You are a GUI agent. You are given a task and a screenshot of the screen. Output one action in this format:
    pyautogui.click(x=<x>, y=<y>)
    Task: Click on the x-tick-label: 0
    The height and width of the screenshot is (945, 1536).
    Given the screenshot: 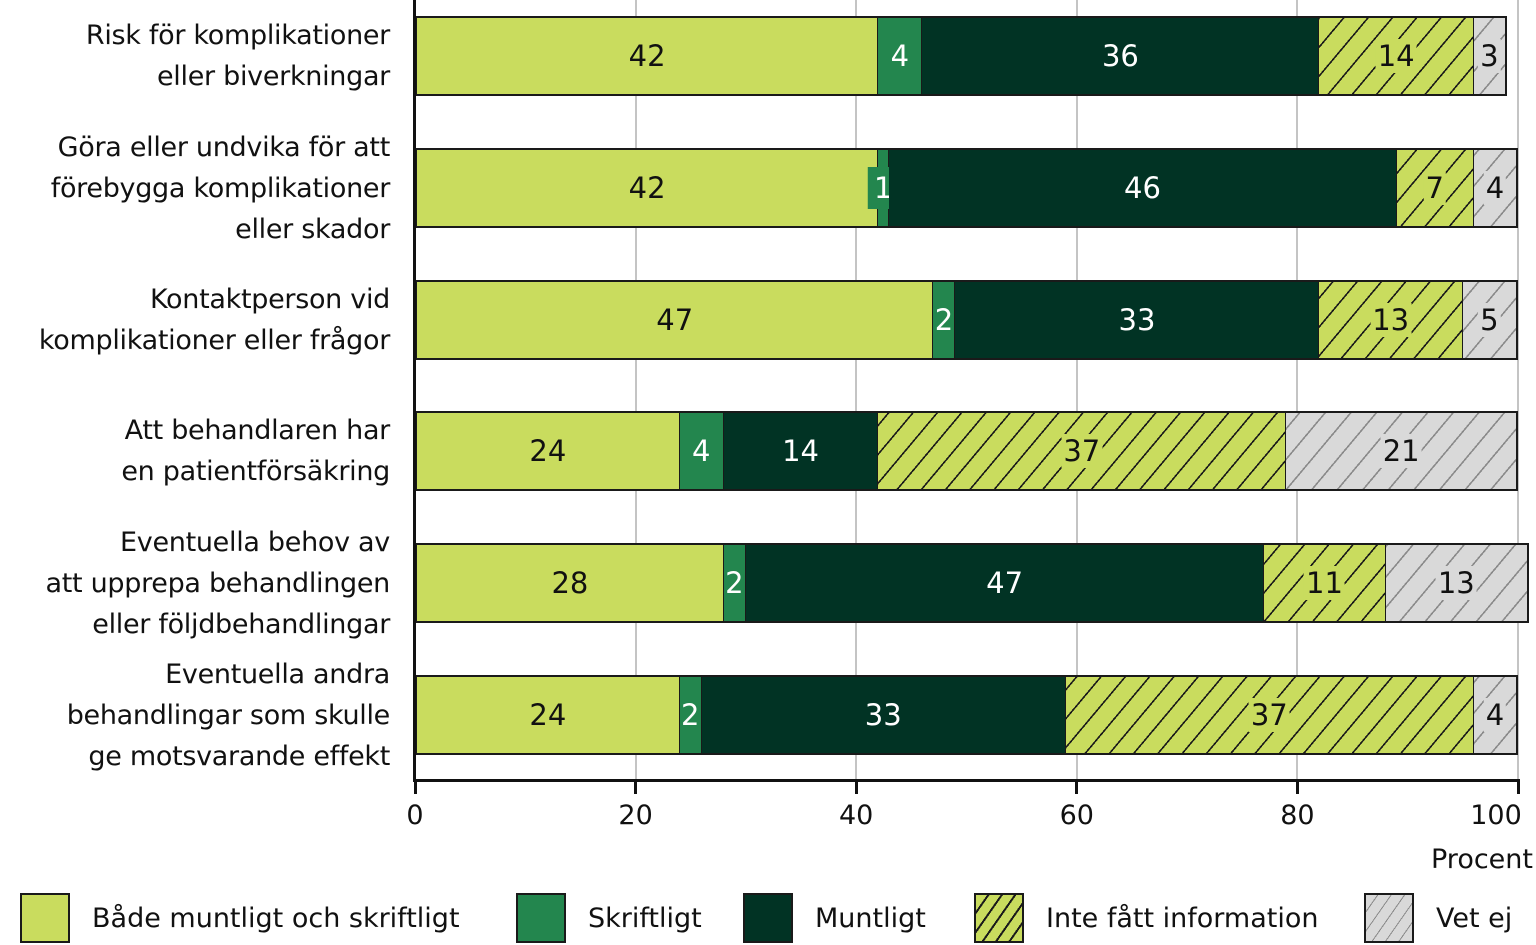 What is the action you would take?
    pyautogui.click(x=415, y=815)
    